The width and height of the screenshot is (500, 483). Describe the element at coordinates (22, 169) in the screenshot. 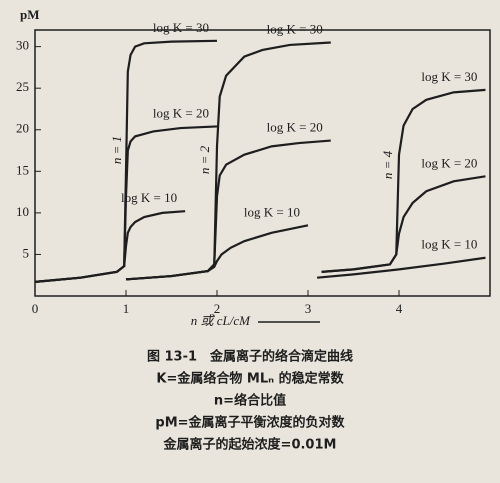

I see `y-tick-label: 15` at that location.